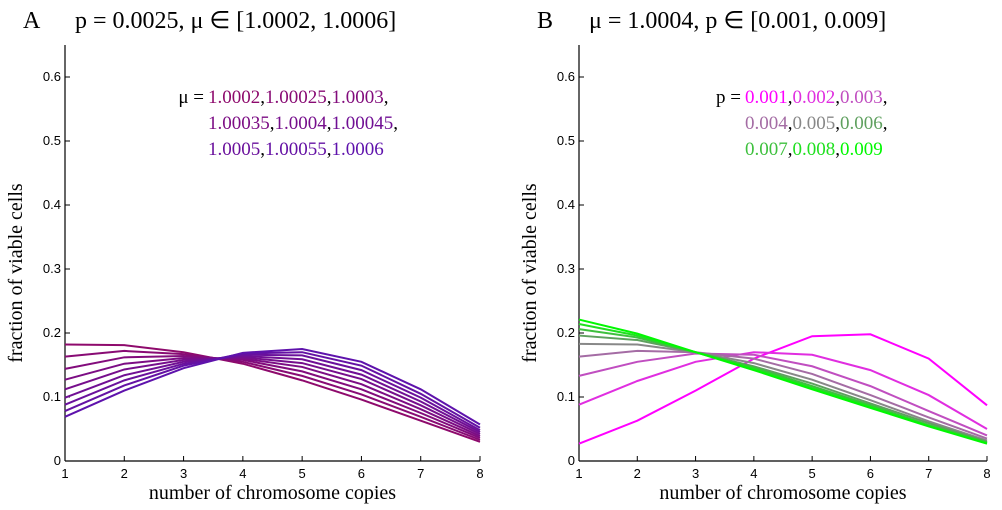 The image size is (1002, 510). What do you see at coordinates (363, 123) in the screenshot?
I see `legend-entry: 1.00045` at bounding box center [363, 123].